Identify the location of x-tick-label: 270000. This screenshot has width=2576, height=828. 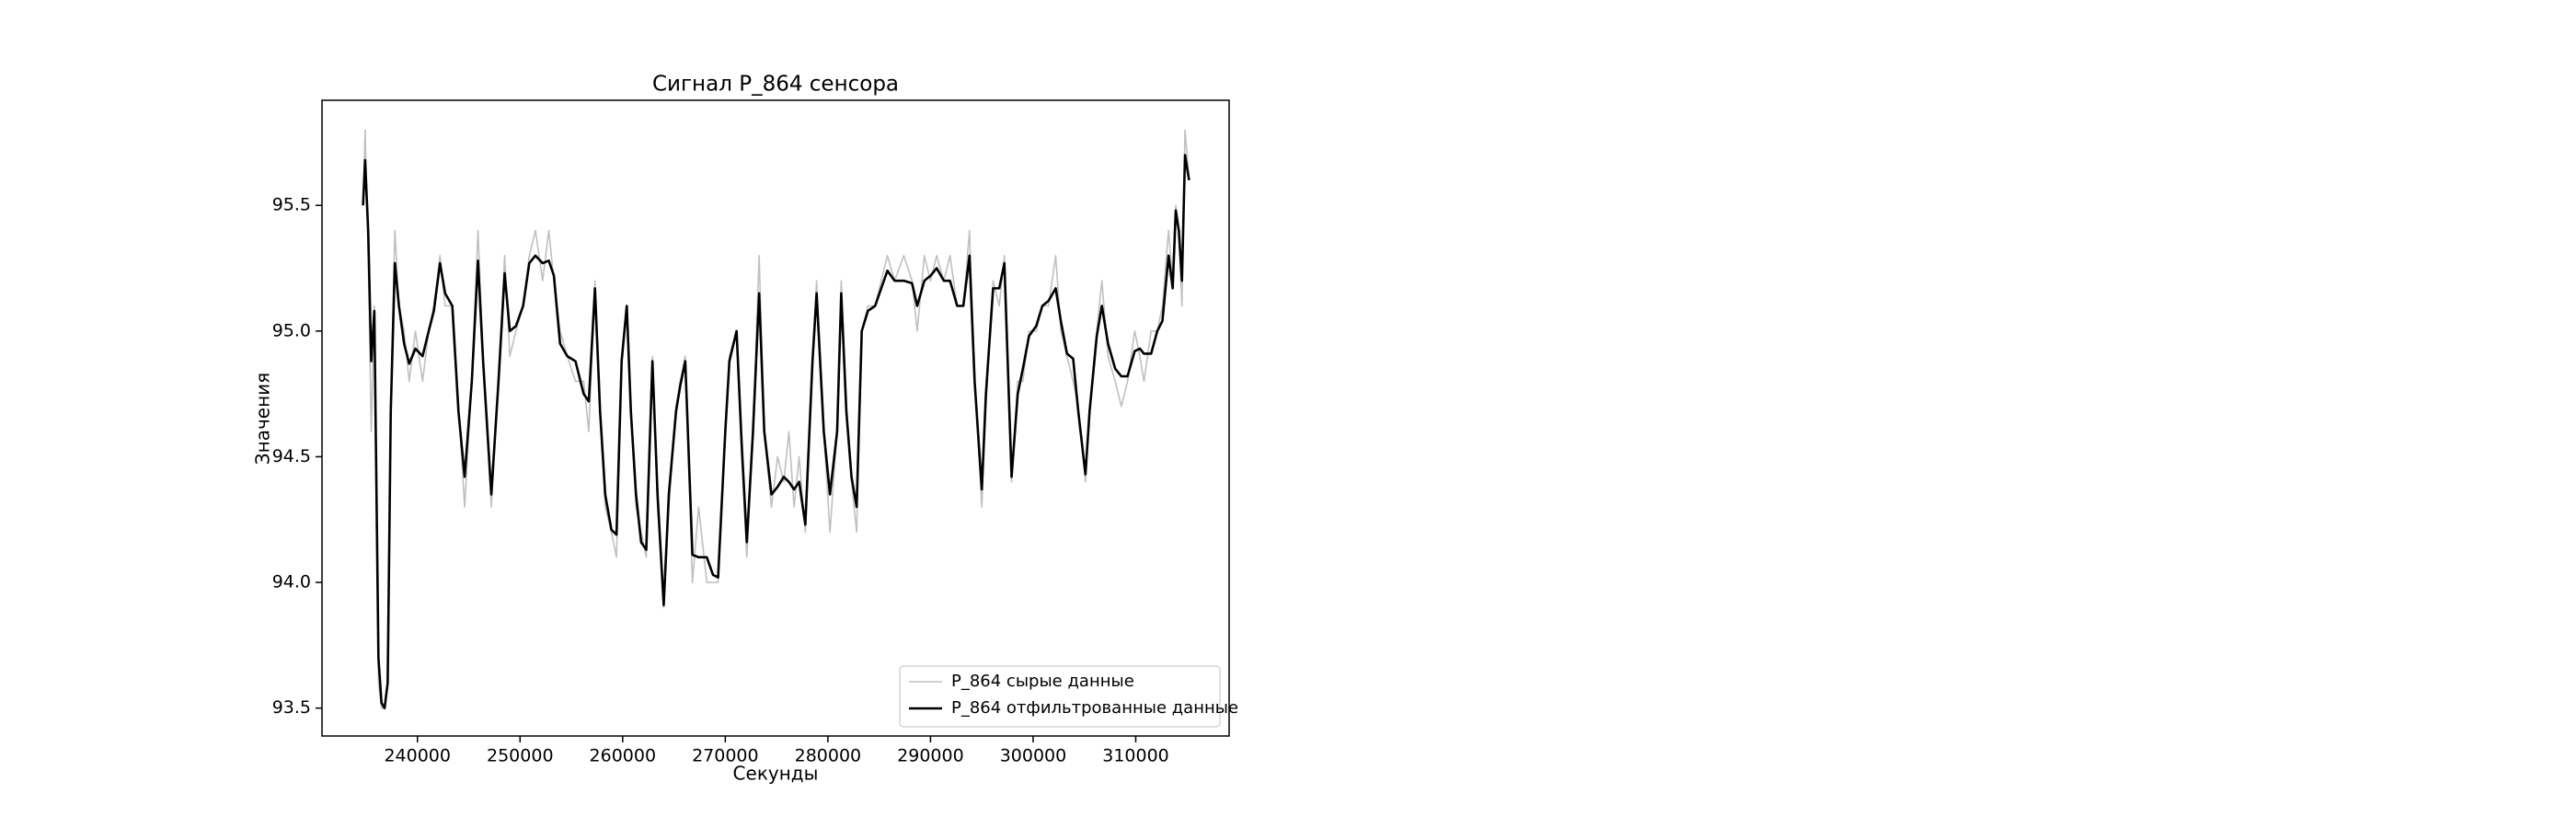
(725, 756).